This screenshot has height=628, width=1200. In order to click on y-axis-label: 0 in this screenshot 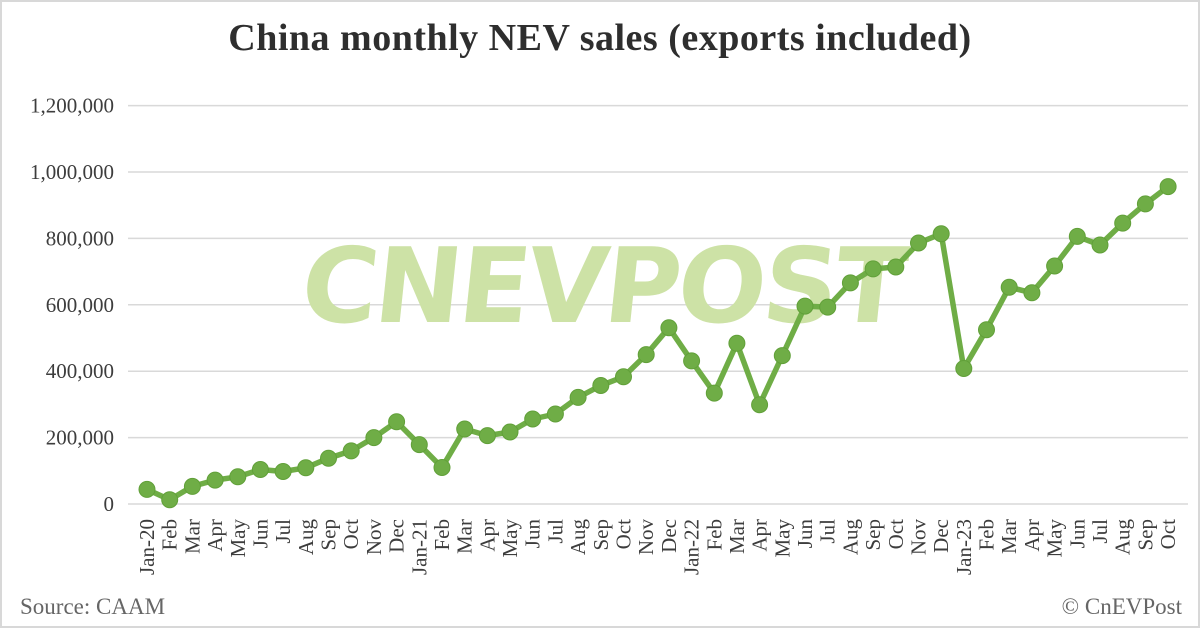, I will do `click(109, 504)`.